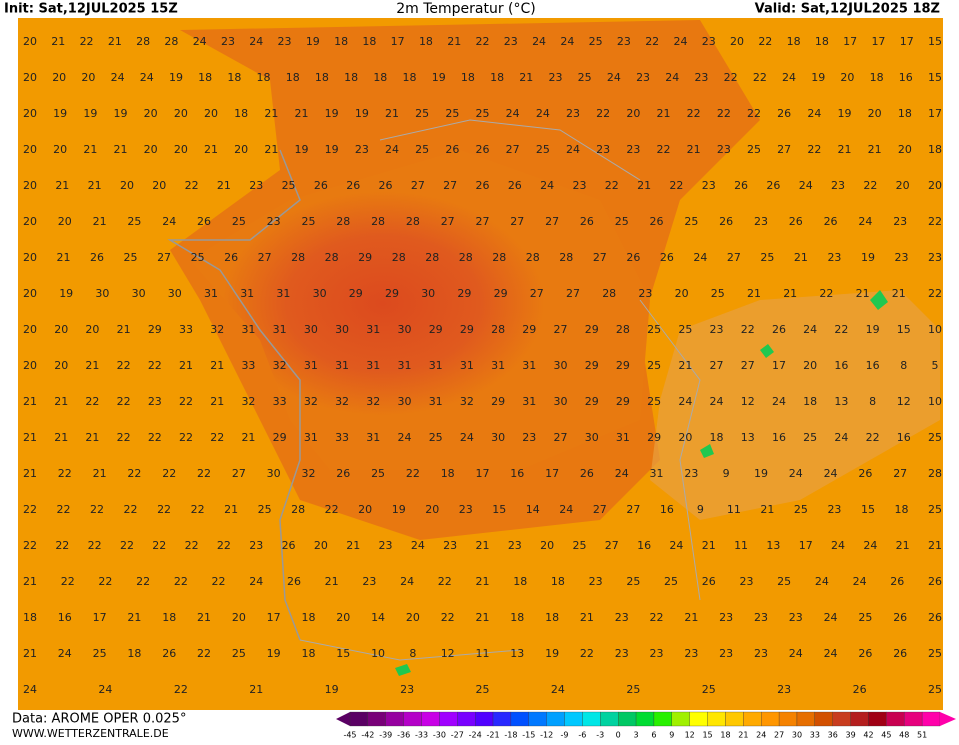 Image resolution: width=959 pixels, height=745 pixels. Describe the element at coordinates (748, 401) in the screenshot. I see `temp-label: 12` at that location.